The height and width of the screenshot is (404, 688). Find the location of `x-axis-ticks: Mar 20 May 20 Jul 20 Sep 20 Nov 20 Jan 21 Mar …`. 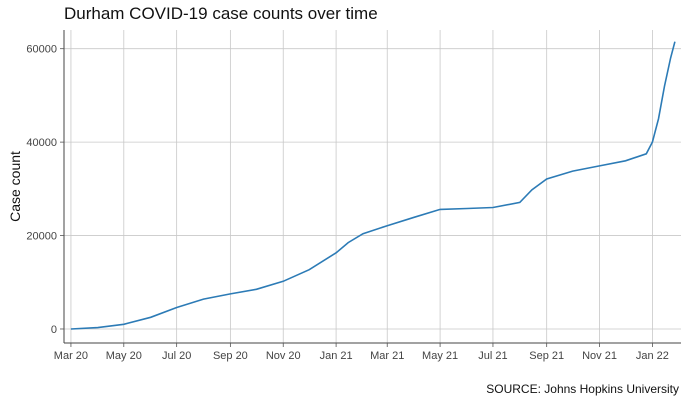

x-axis-ticks: Mar 20 May 20 Jul 20 Sep 20 Nov 20 Jan 21 Mar … is located at coordinates (361, 352).